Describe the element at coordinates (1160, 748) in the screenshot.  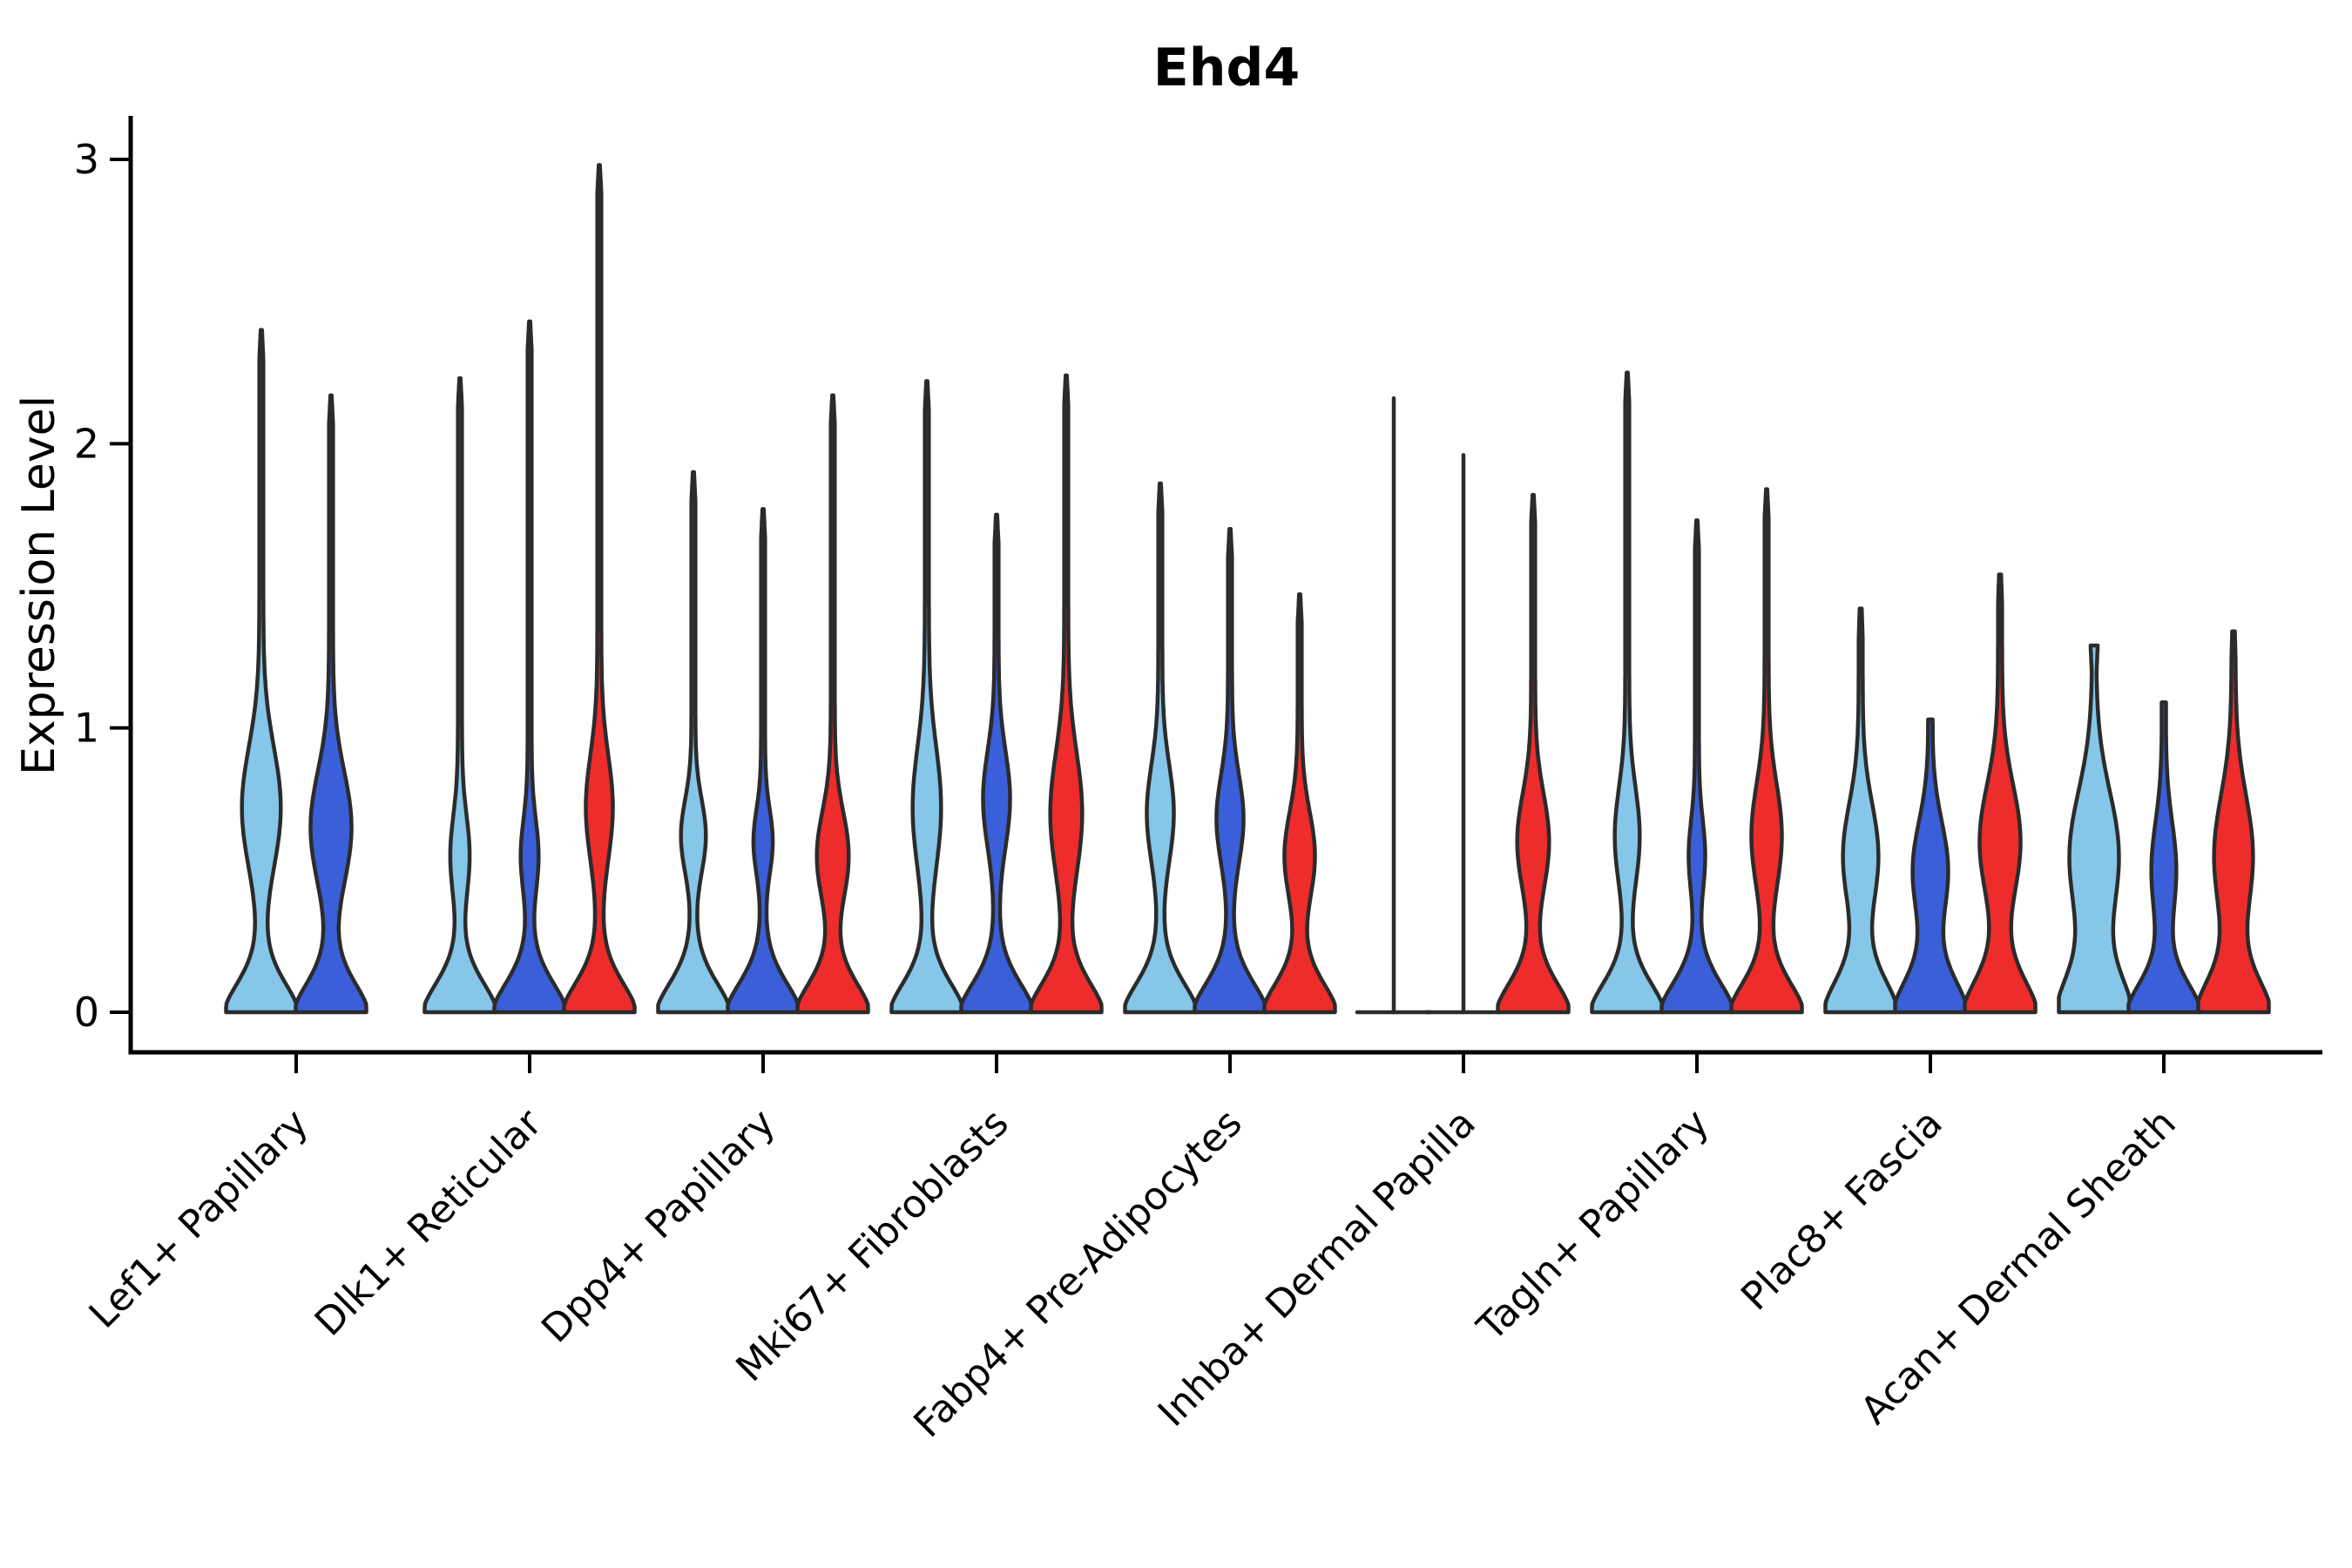
I see `violin-fabp4-pre-adipocytes-lightblue` at that location.